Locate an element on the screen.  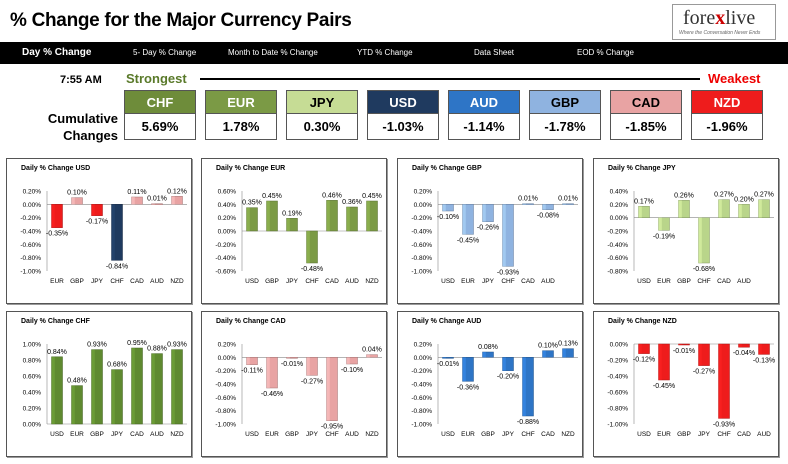
y-tick-label: -1.00% is located at coordinates (421, 272).